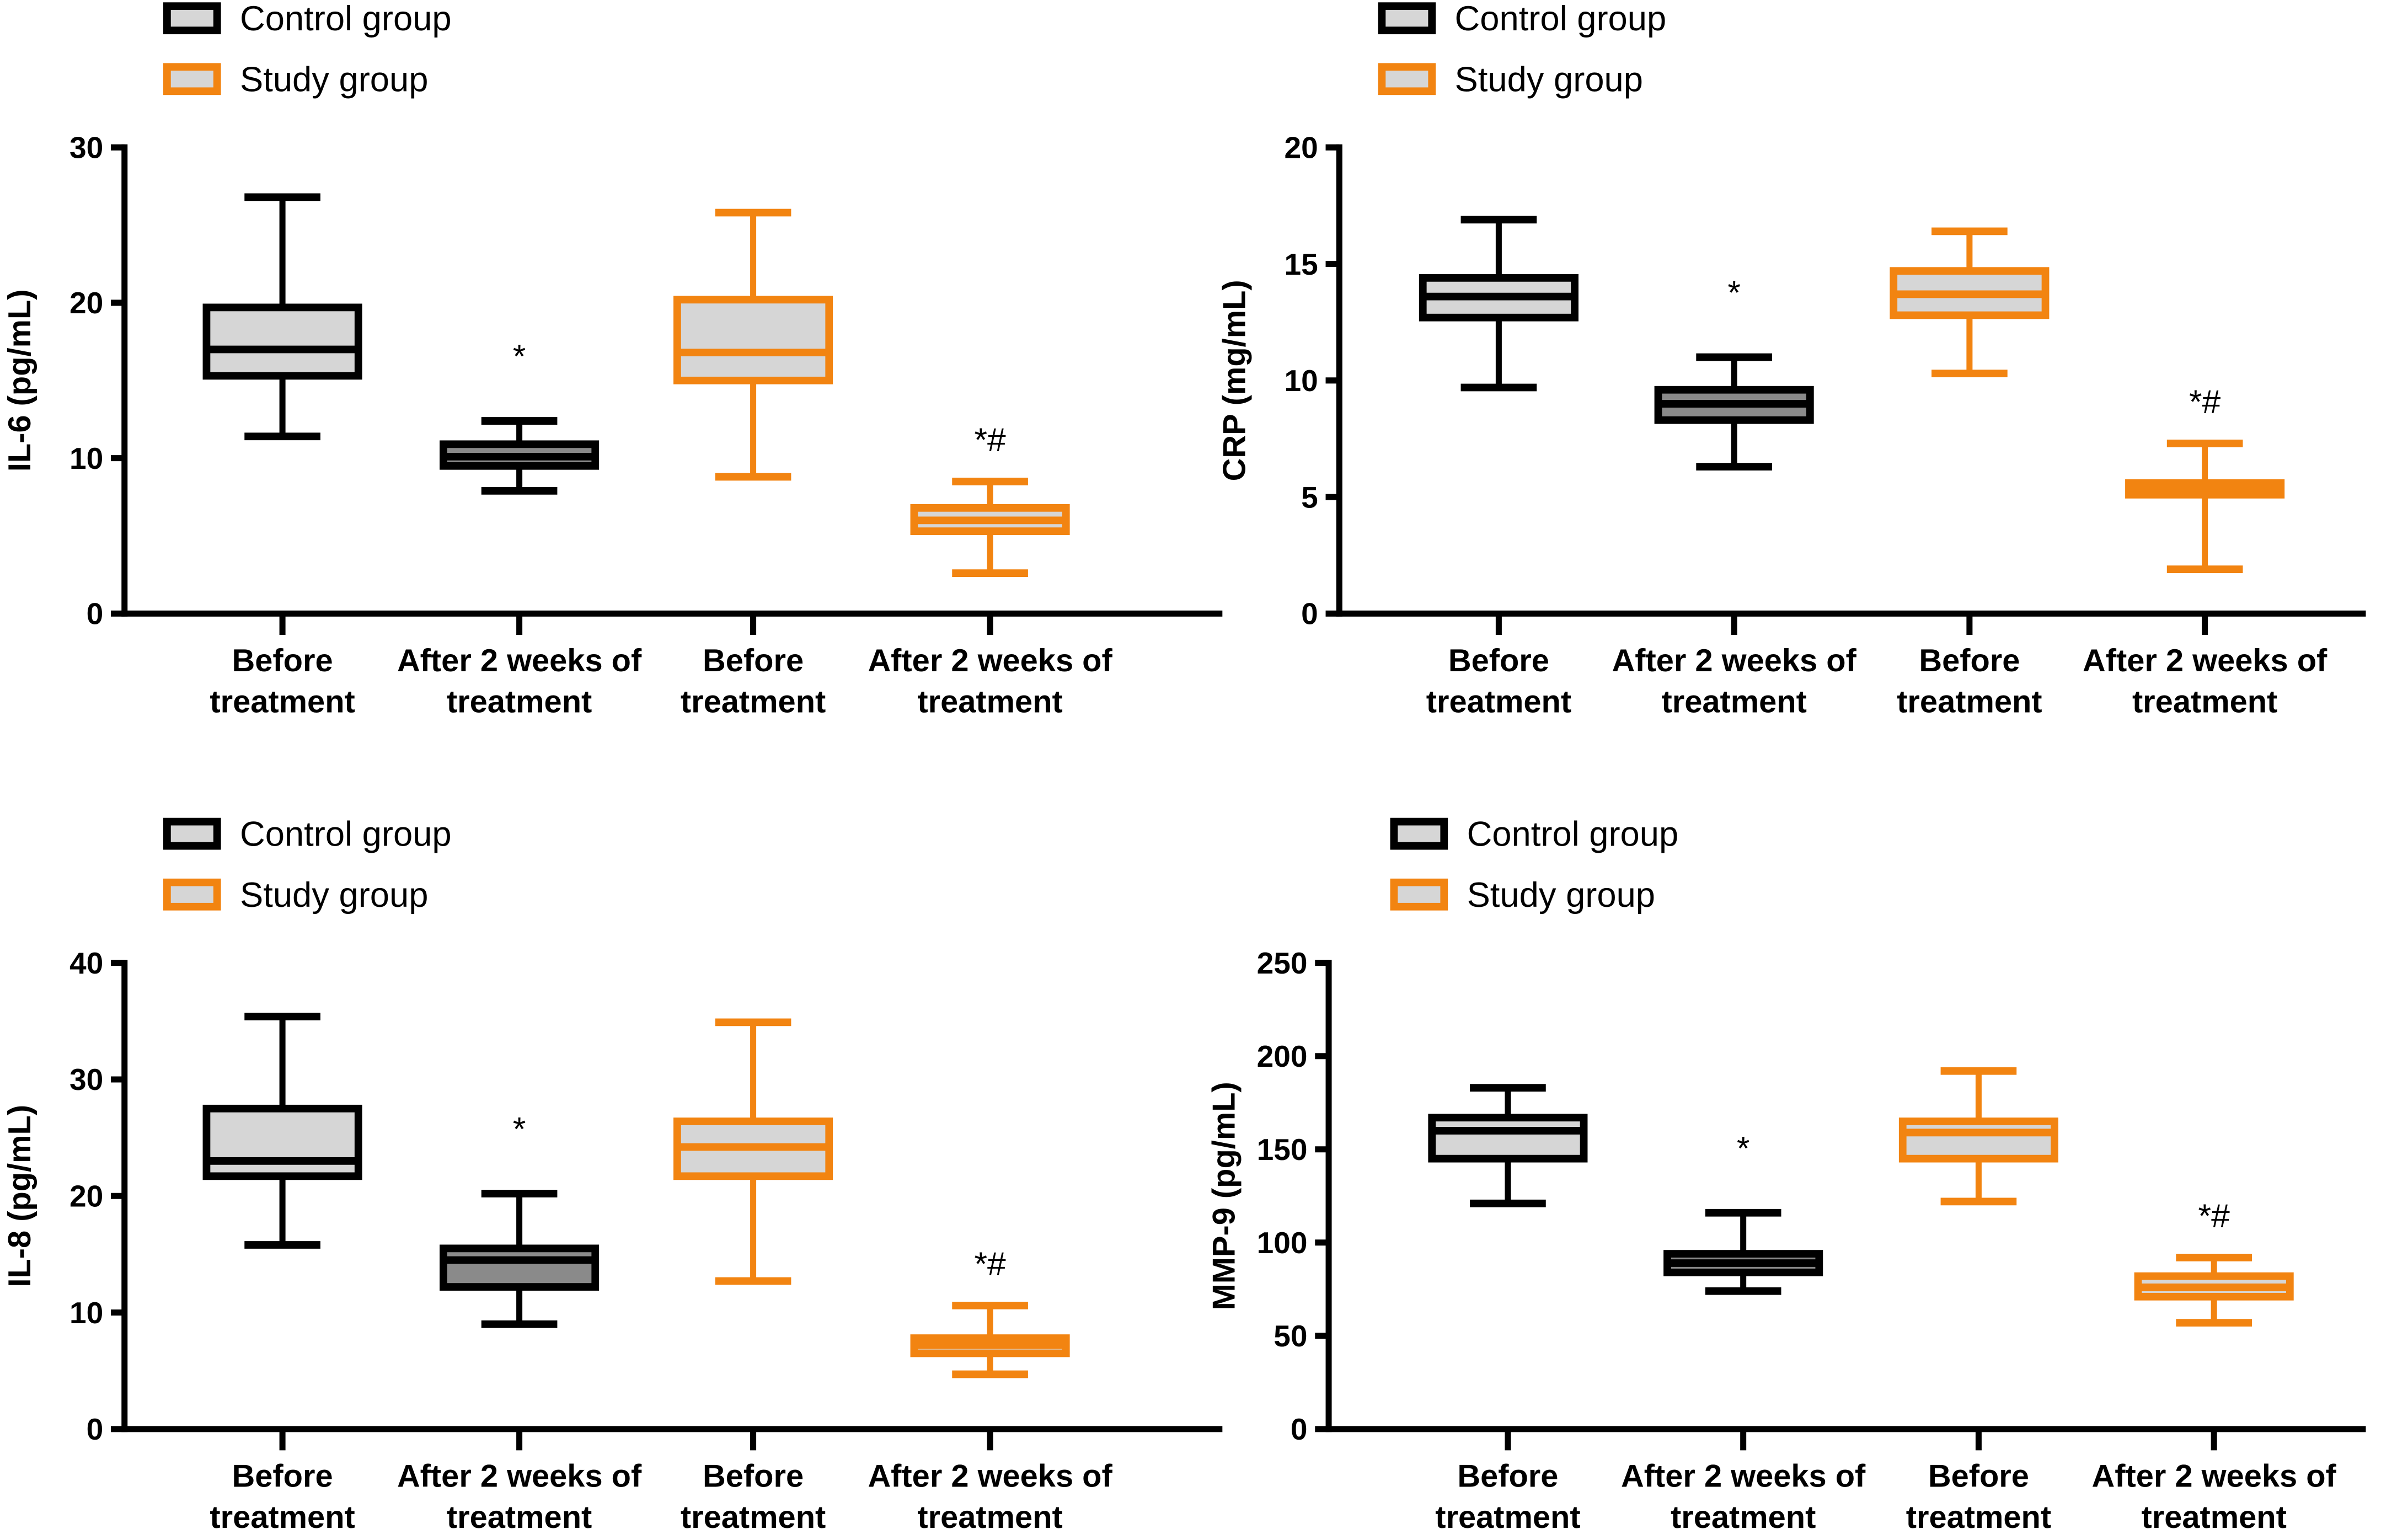 This screenshot has width=2381, height=1540. Describe the element at coordinates (1282, 1243) in the screenshot. I see `y-tick-label: 100` at that location.